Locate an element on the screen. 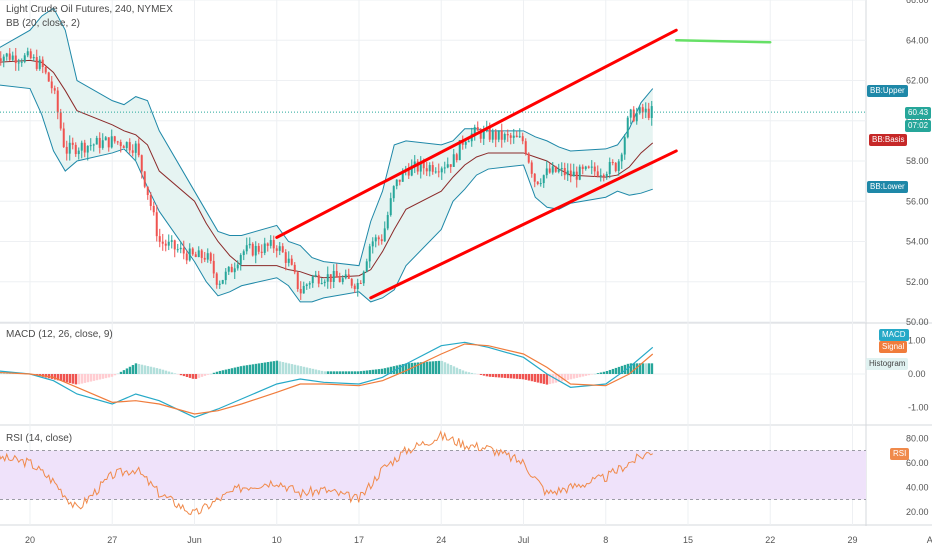  projection-line is located at coordinates (723, 41).